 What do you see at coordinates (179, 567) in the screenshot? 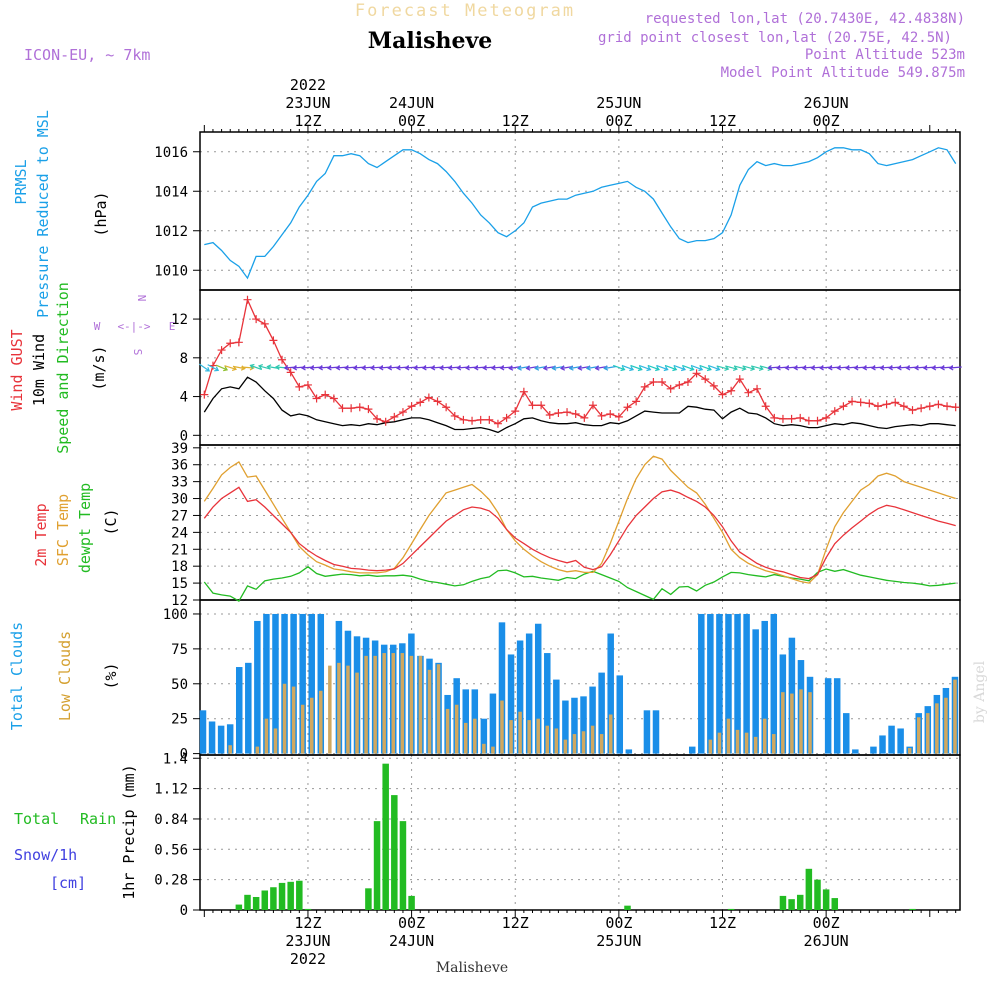
I see `y-tick-label: 18` at bounding box center [179, 567].